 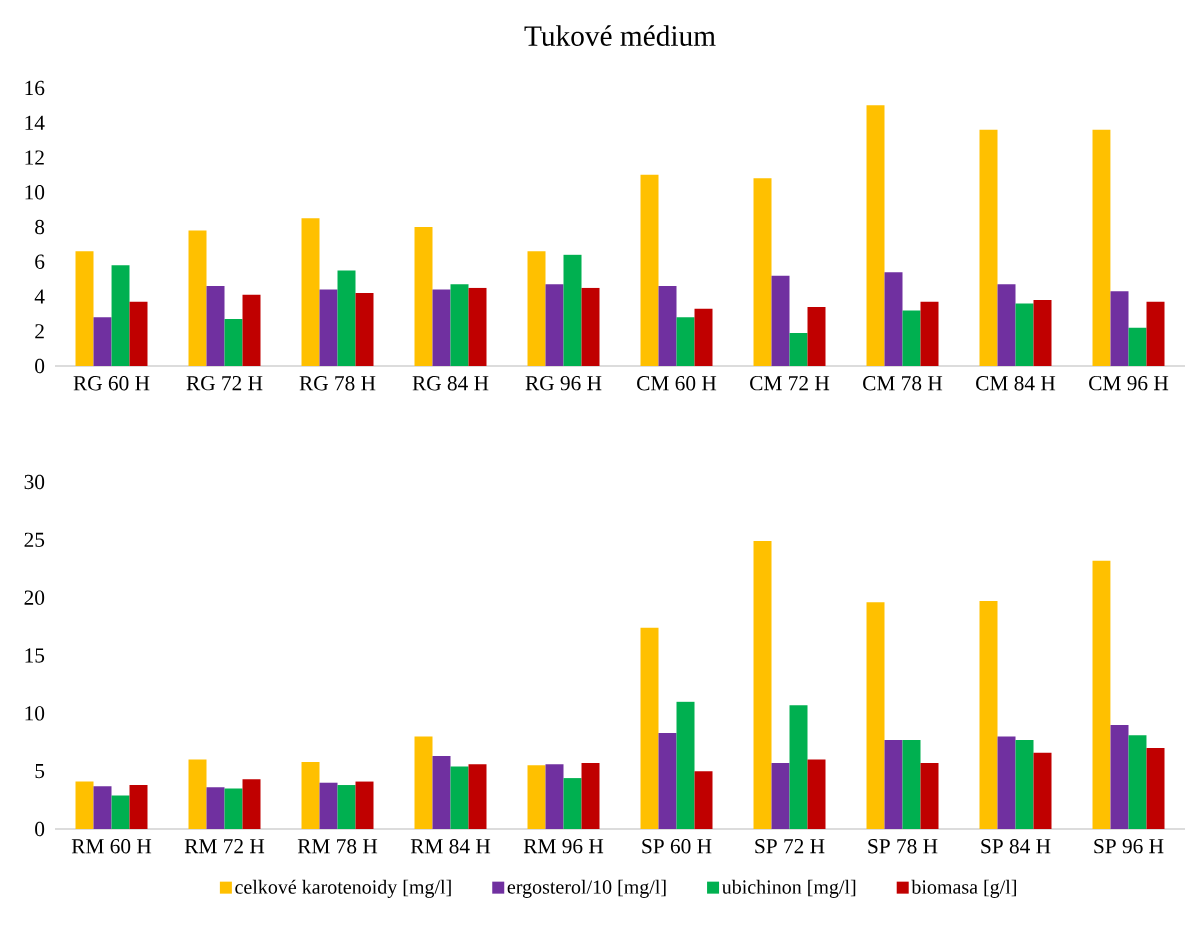 What do you see at coordinates (1016, 383) in the screenshot?
I see `x-tick-label: CM 84 H` at bounding box center [1016, 383].